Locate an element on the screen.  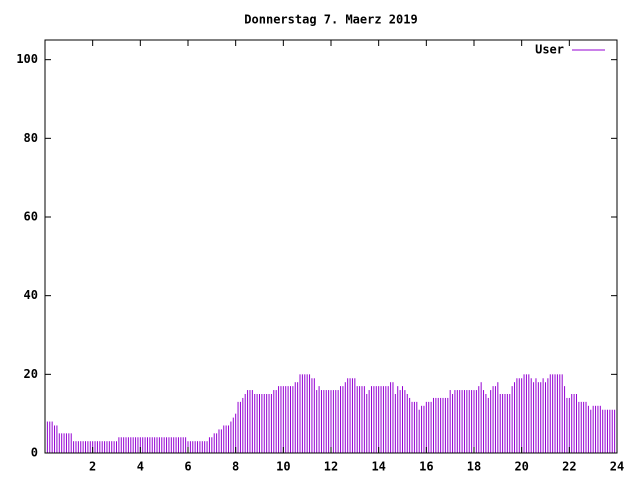
x-tick-label: 16 is located at coordinates (426, 467).